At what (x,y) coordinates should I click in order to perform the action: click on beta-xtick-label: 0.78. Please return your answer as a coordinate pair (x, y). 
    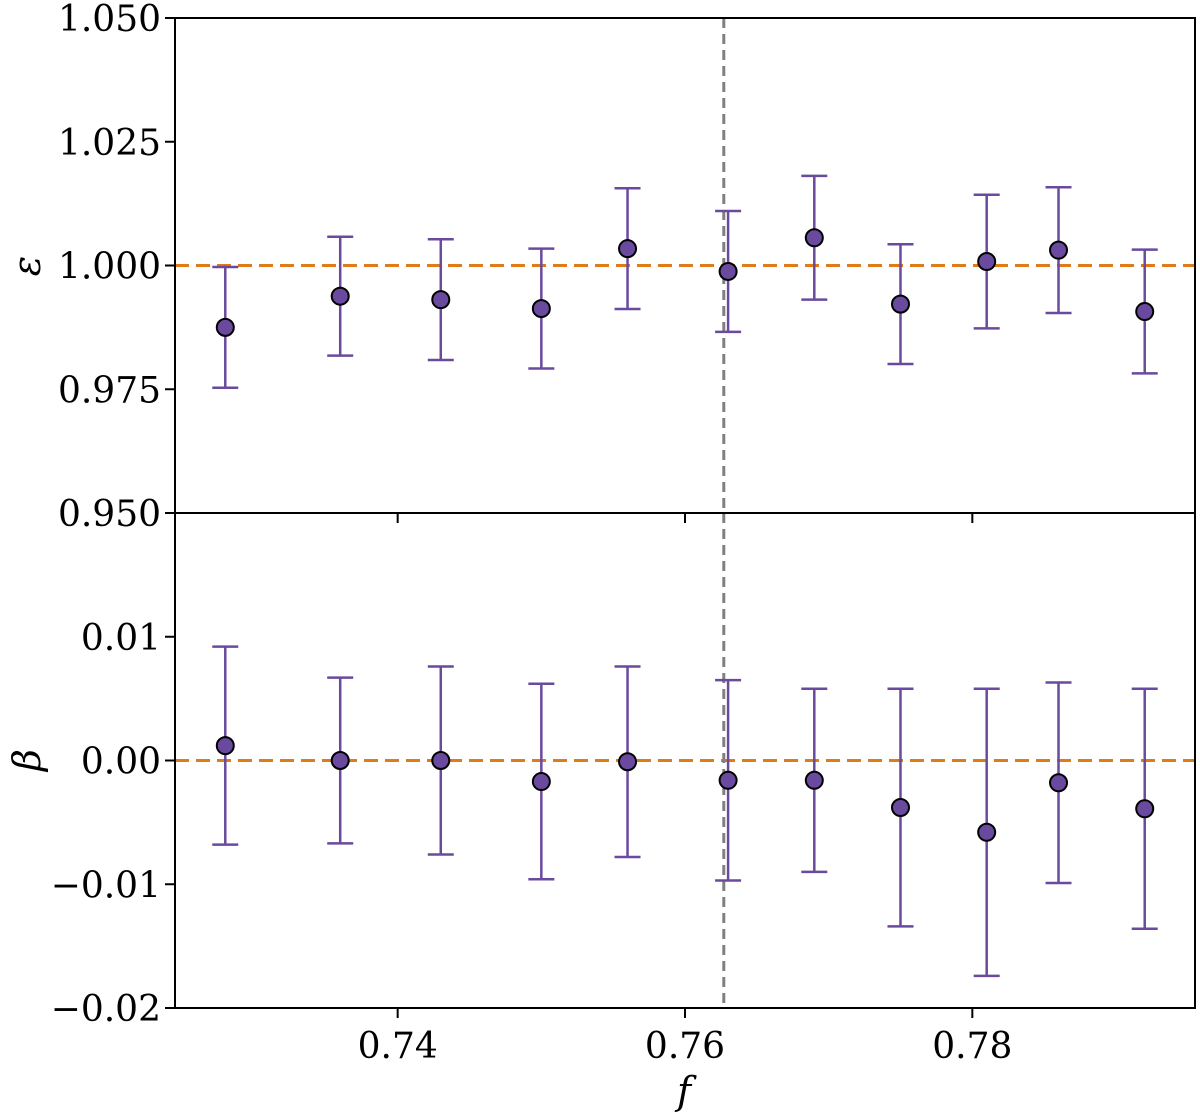
    Looking at the image, I should click on (972, 1046).